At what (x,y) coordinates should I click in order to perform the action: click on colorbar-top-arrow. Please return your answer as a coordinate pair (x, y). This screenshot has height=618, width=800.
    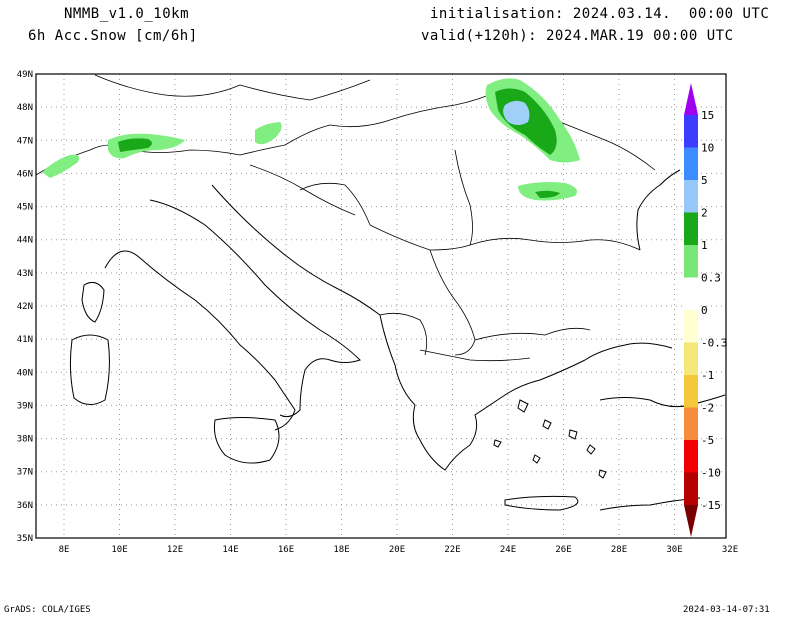
    Looking at the image, I should click on (691, 99).